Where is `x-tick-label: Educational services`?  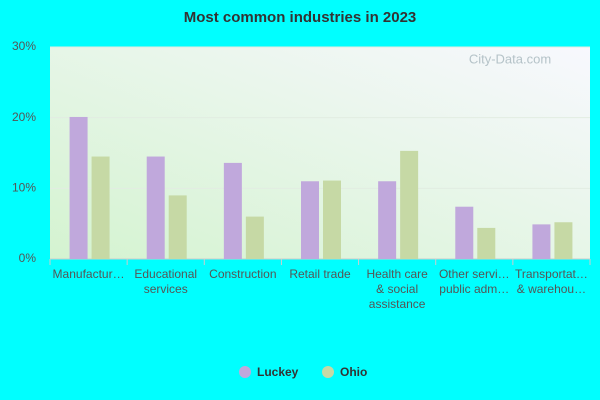 x-tick-label: Educational services is located at coordinates (166, 281).